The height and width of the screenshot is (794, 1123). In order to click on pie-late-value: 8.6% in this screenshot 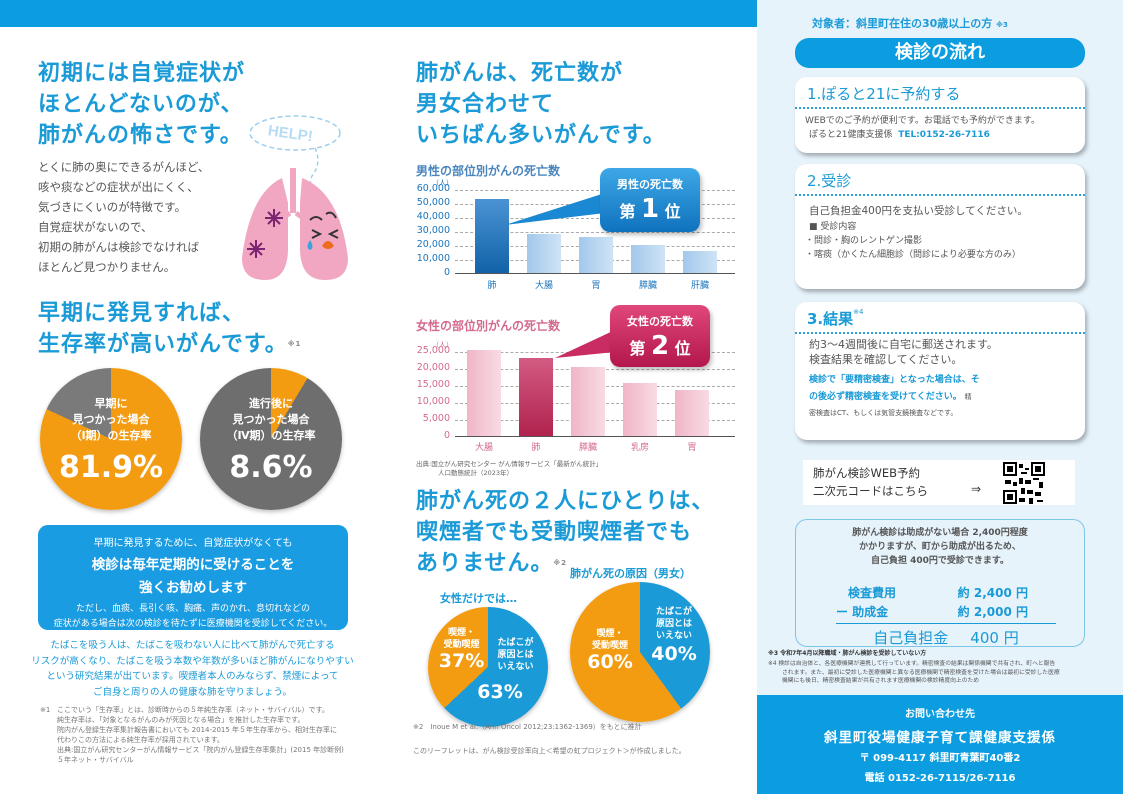, I will do `click(271, 467)`.